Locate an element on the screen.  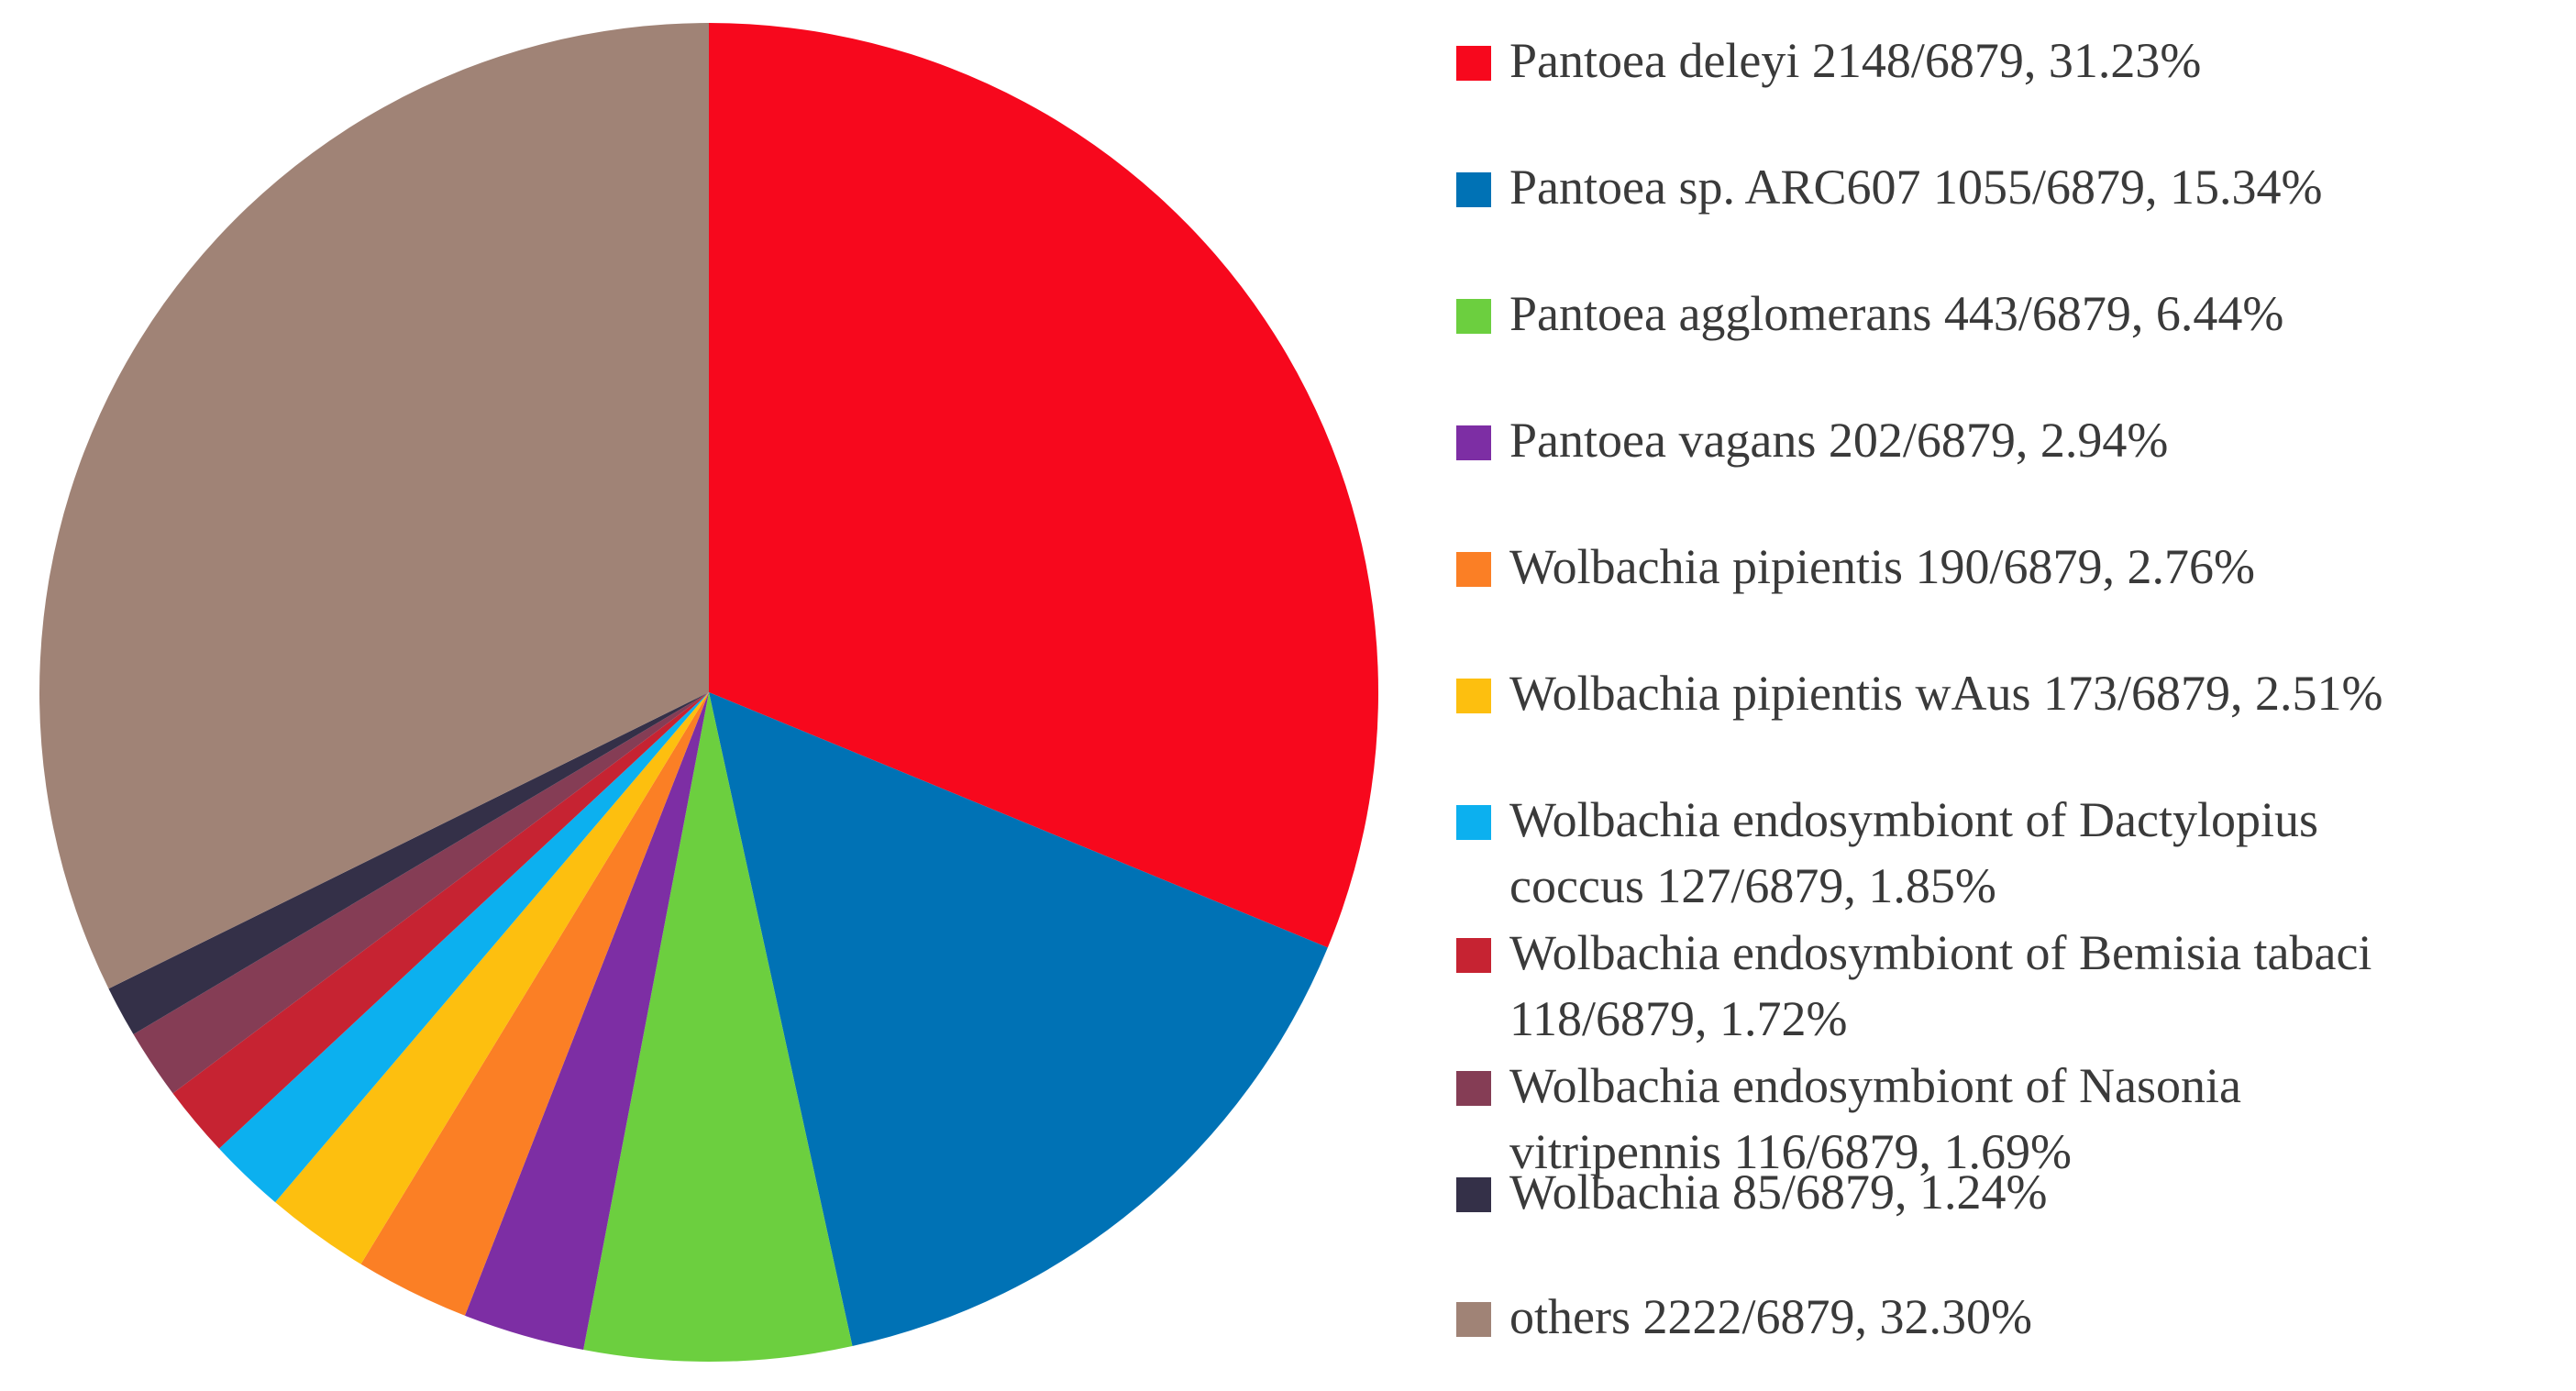
legend-label-line: Pantoea deleyi 2148/6879, 31.23% is located at coordinates (1855, 60).